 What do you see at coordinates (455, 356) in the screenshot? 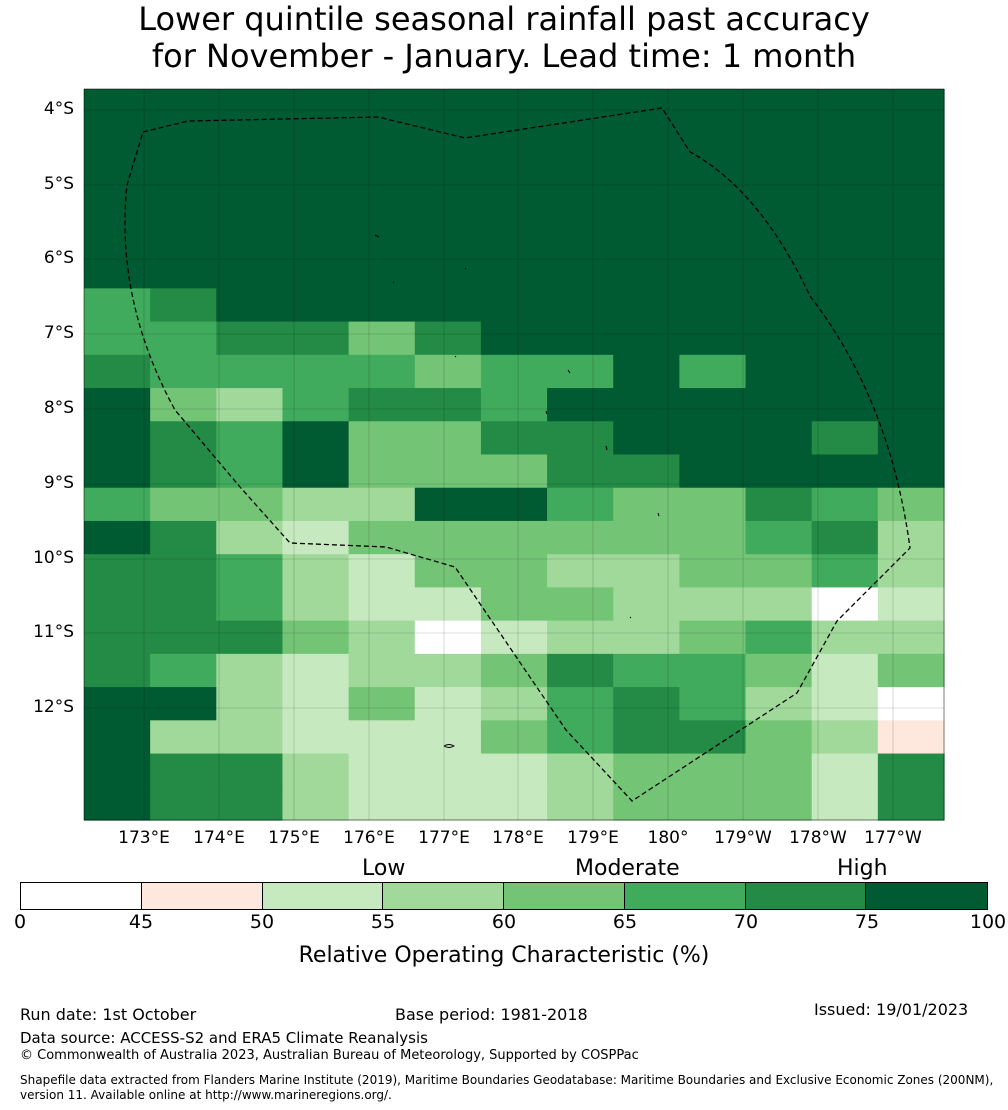
I see `island` at bounding box center [455, 356].